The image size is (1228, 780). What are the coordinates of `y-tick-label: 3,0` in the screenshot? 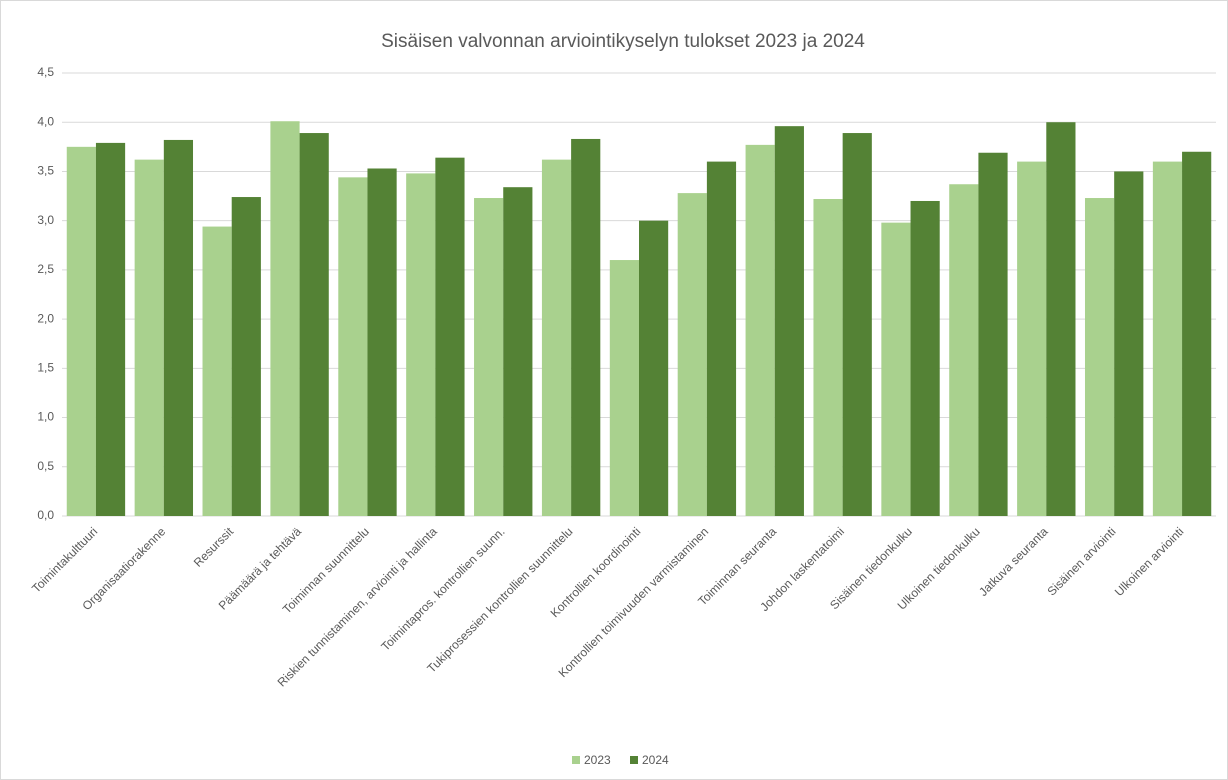 It's located at (45, 220).